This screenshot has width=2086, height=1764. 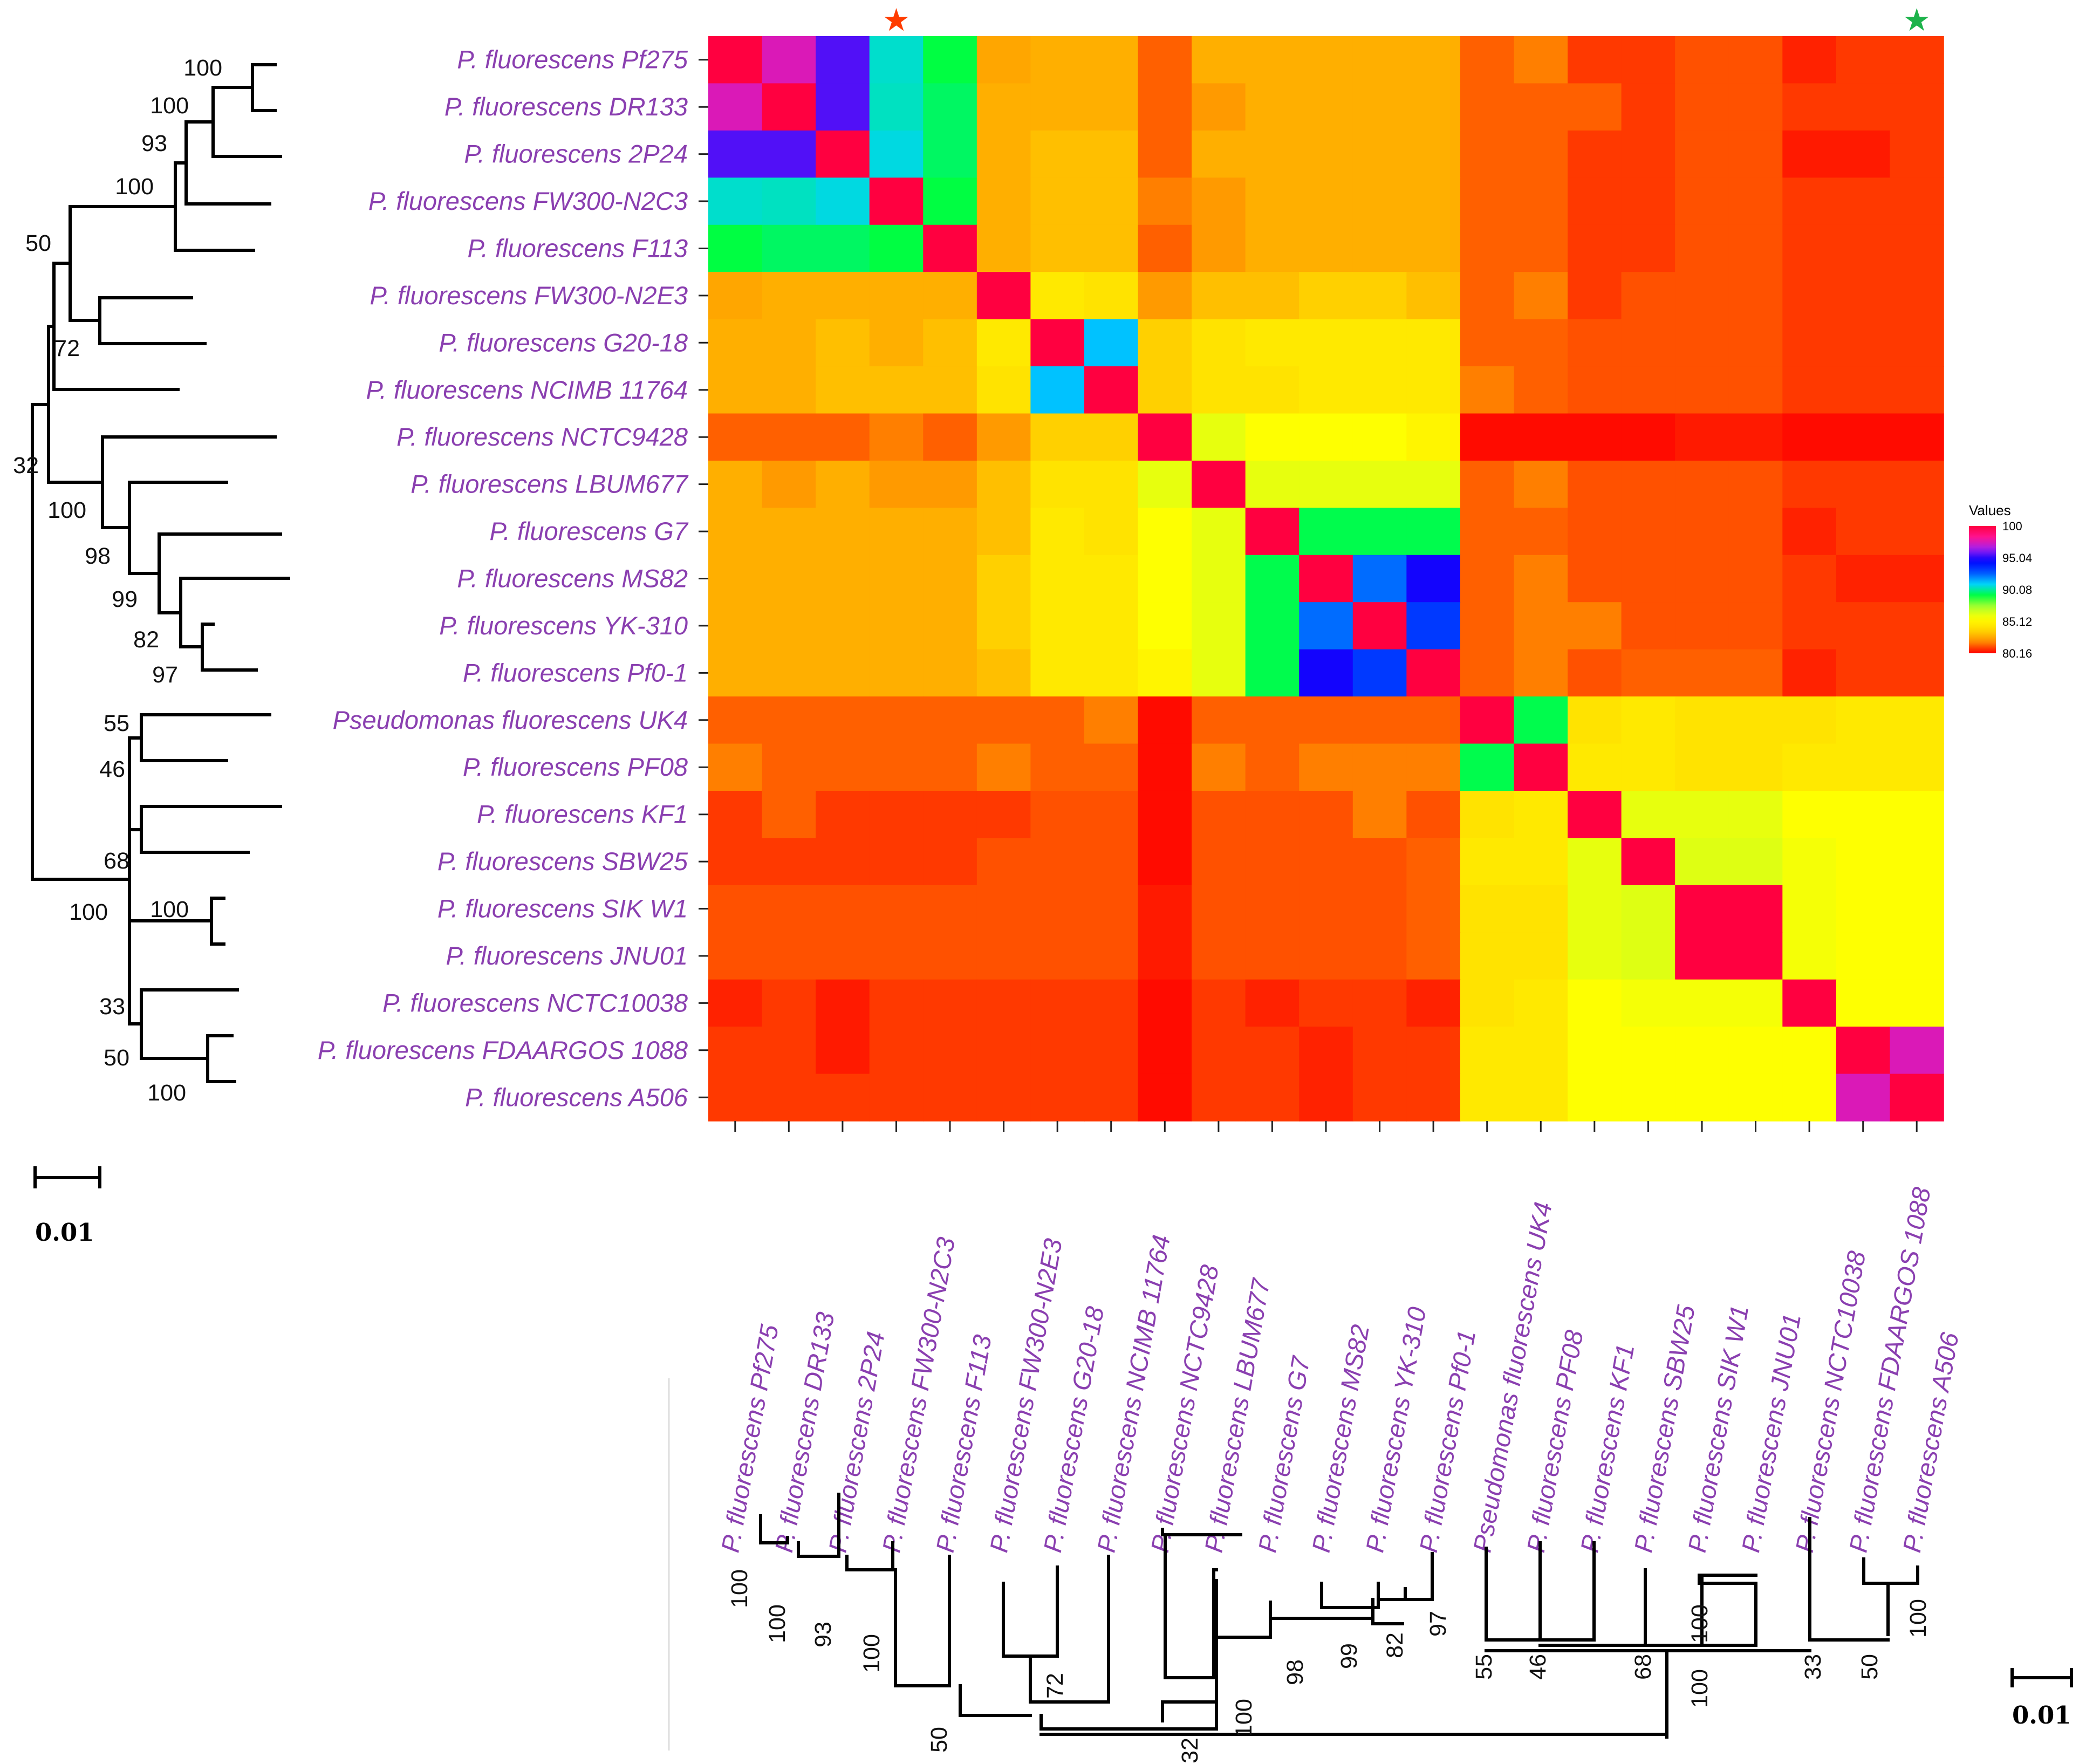 I want to click on column-label: P. fluorescens MS82, so click(x=1340, y=1438).